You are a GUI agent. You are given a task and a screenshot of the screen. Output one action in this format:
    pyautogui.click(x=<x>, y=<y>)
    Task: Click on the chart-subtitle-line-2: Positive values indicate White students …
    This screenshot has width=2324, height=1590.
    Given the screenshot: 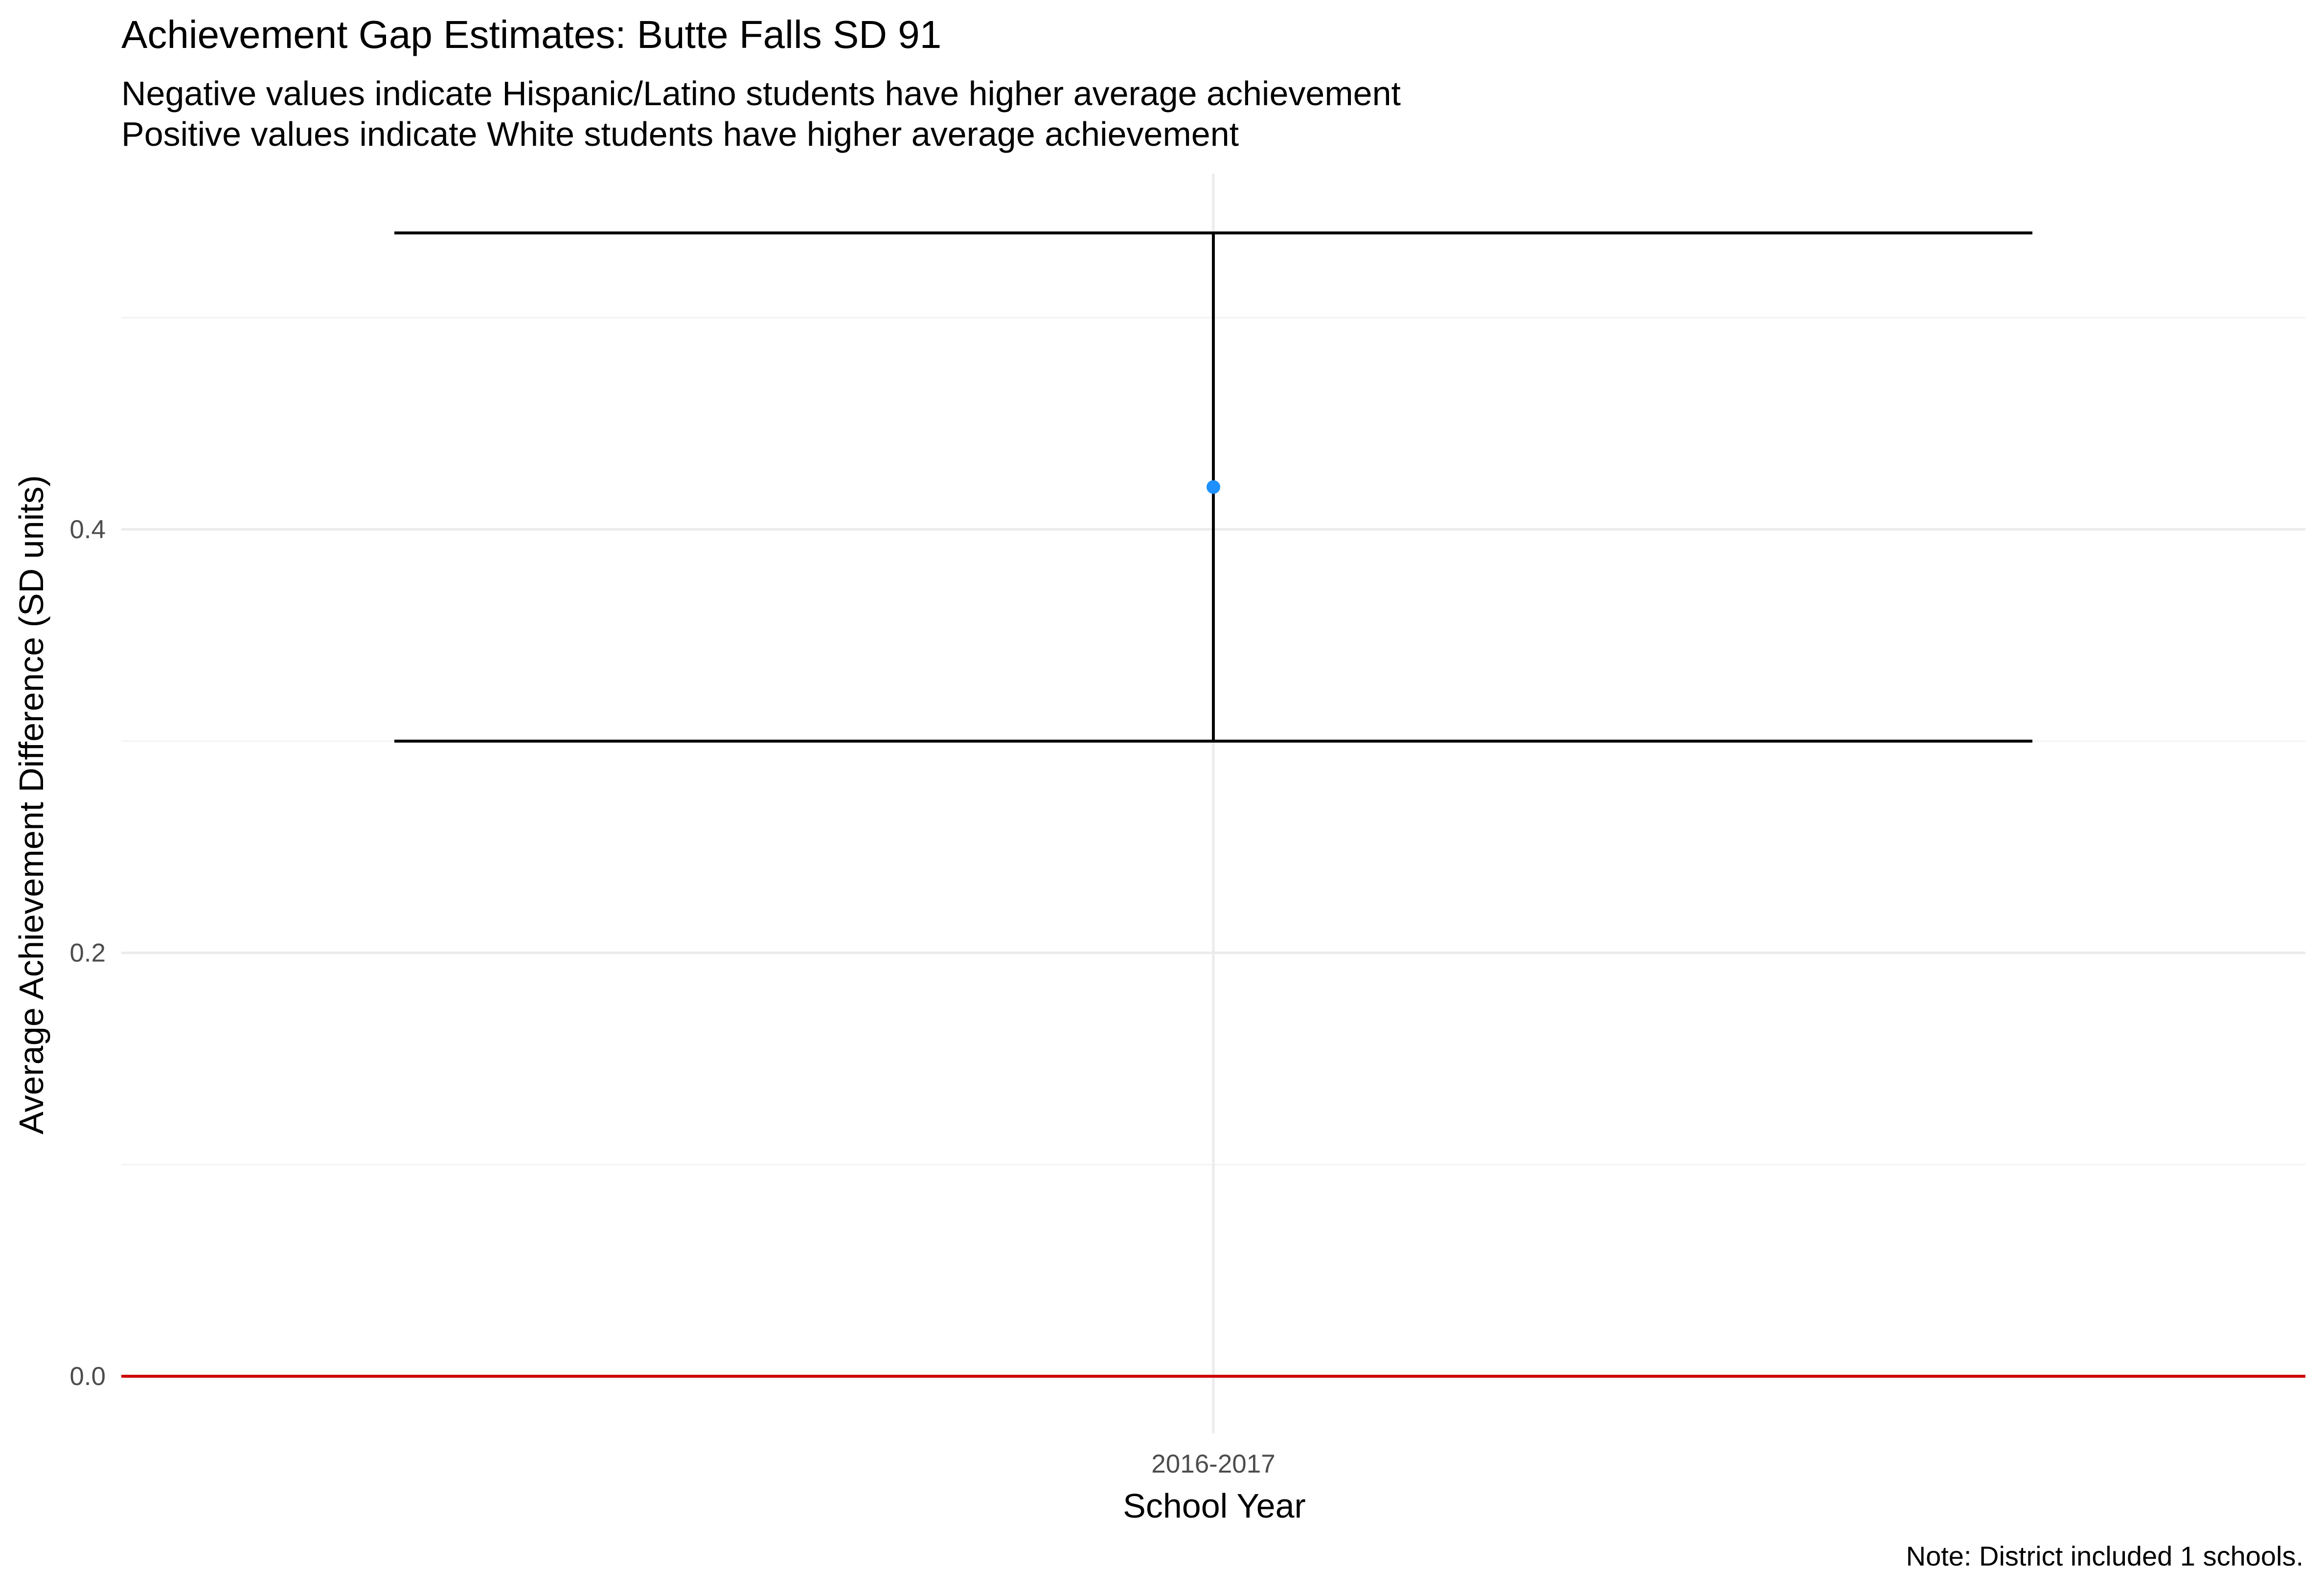 What is the action you would take?
    pyautogui.click(x=680, y=134)
    